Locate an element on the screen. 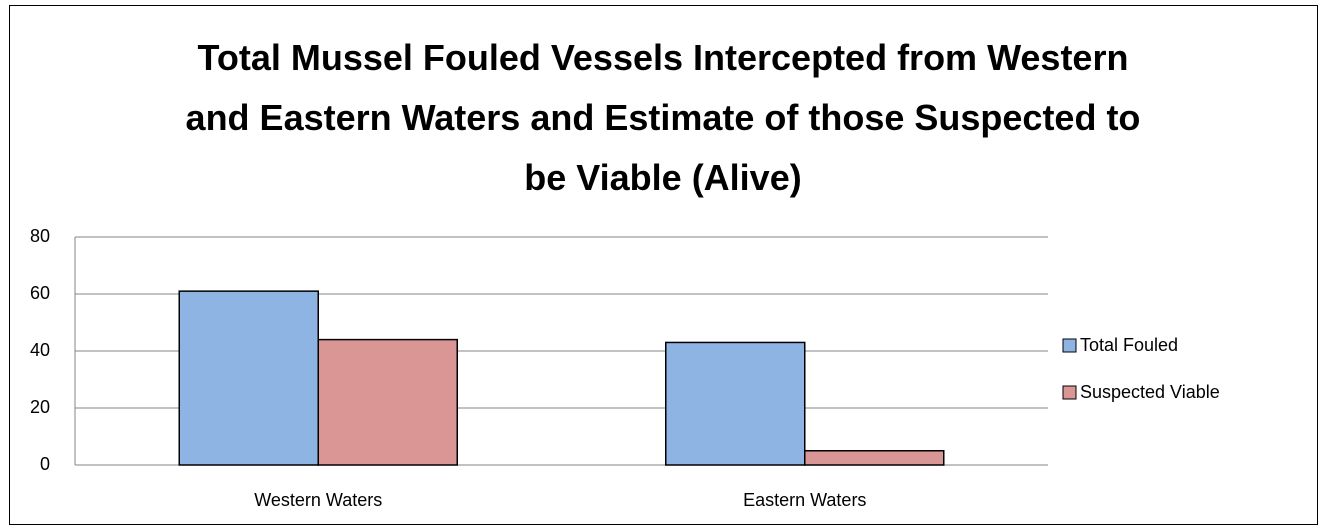 This screenshot has width=1327, height=531. y-tick-label: 60 is located at coordinates (40, 293).